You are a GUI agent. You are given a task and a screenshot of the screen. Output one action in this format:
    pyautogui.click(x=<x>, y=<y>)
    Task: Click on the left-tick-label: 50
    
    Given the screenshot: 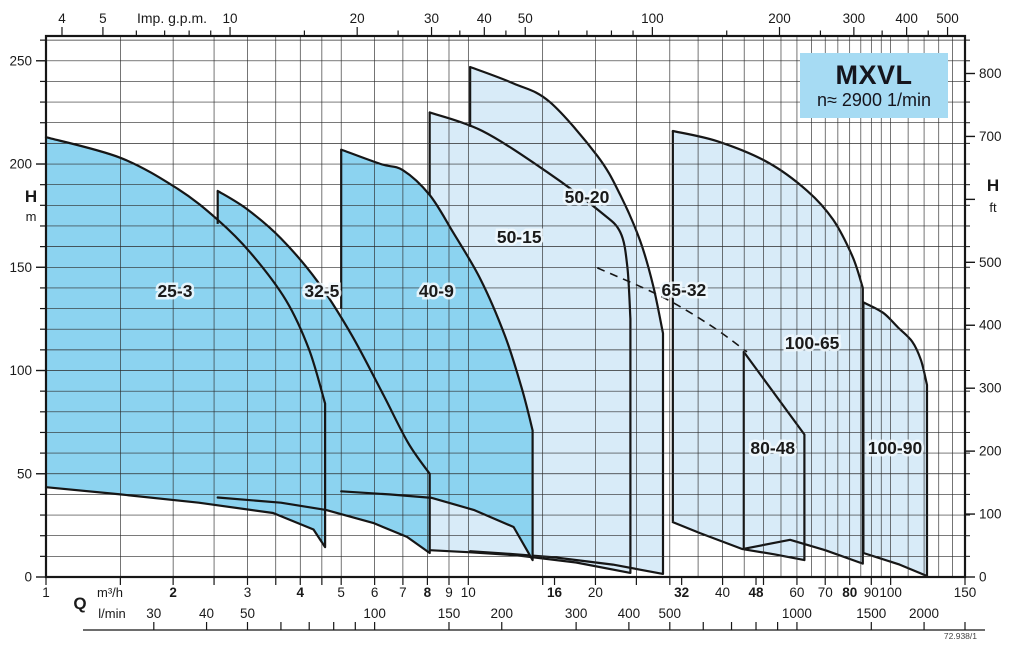 What is the action you would take?
    pyautogui.click(x=24, y=473)
    